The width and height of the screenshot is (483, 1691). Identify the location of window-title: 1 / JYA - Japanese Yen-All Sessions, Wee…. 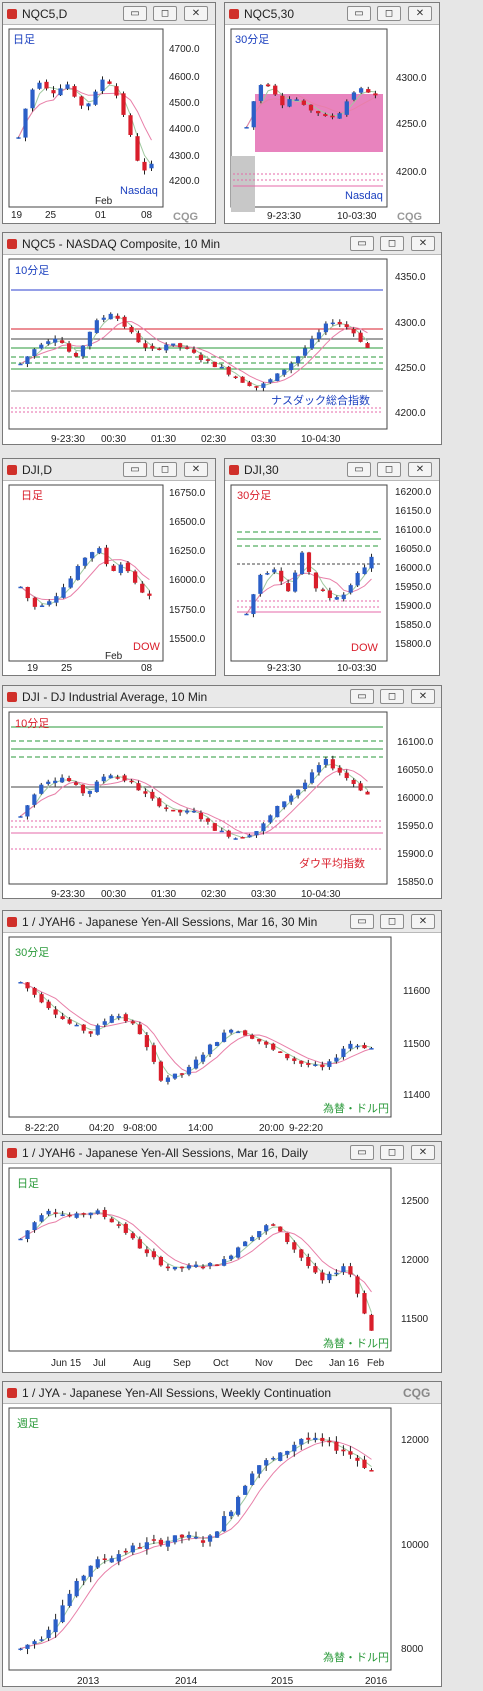
(177, 1393).